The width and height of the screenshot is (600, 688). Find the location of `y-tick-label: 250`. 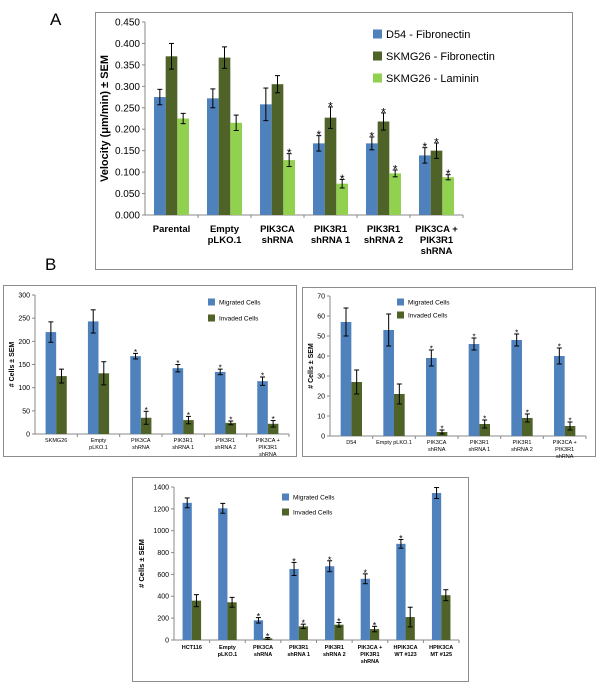

y-tick-label: 250 is located at coordinates (24, 319).